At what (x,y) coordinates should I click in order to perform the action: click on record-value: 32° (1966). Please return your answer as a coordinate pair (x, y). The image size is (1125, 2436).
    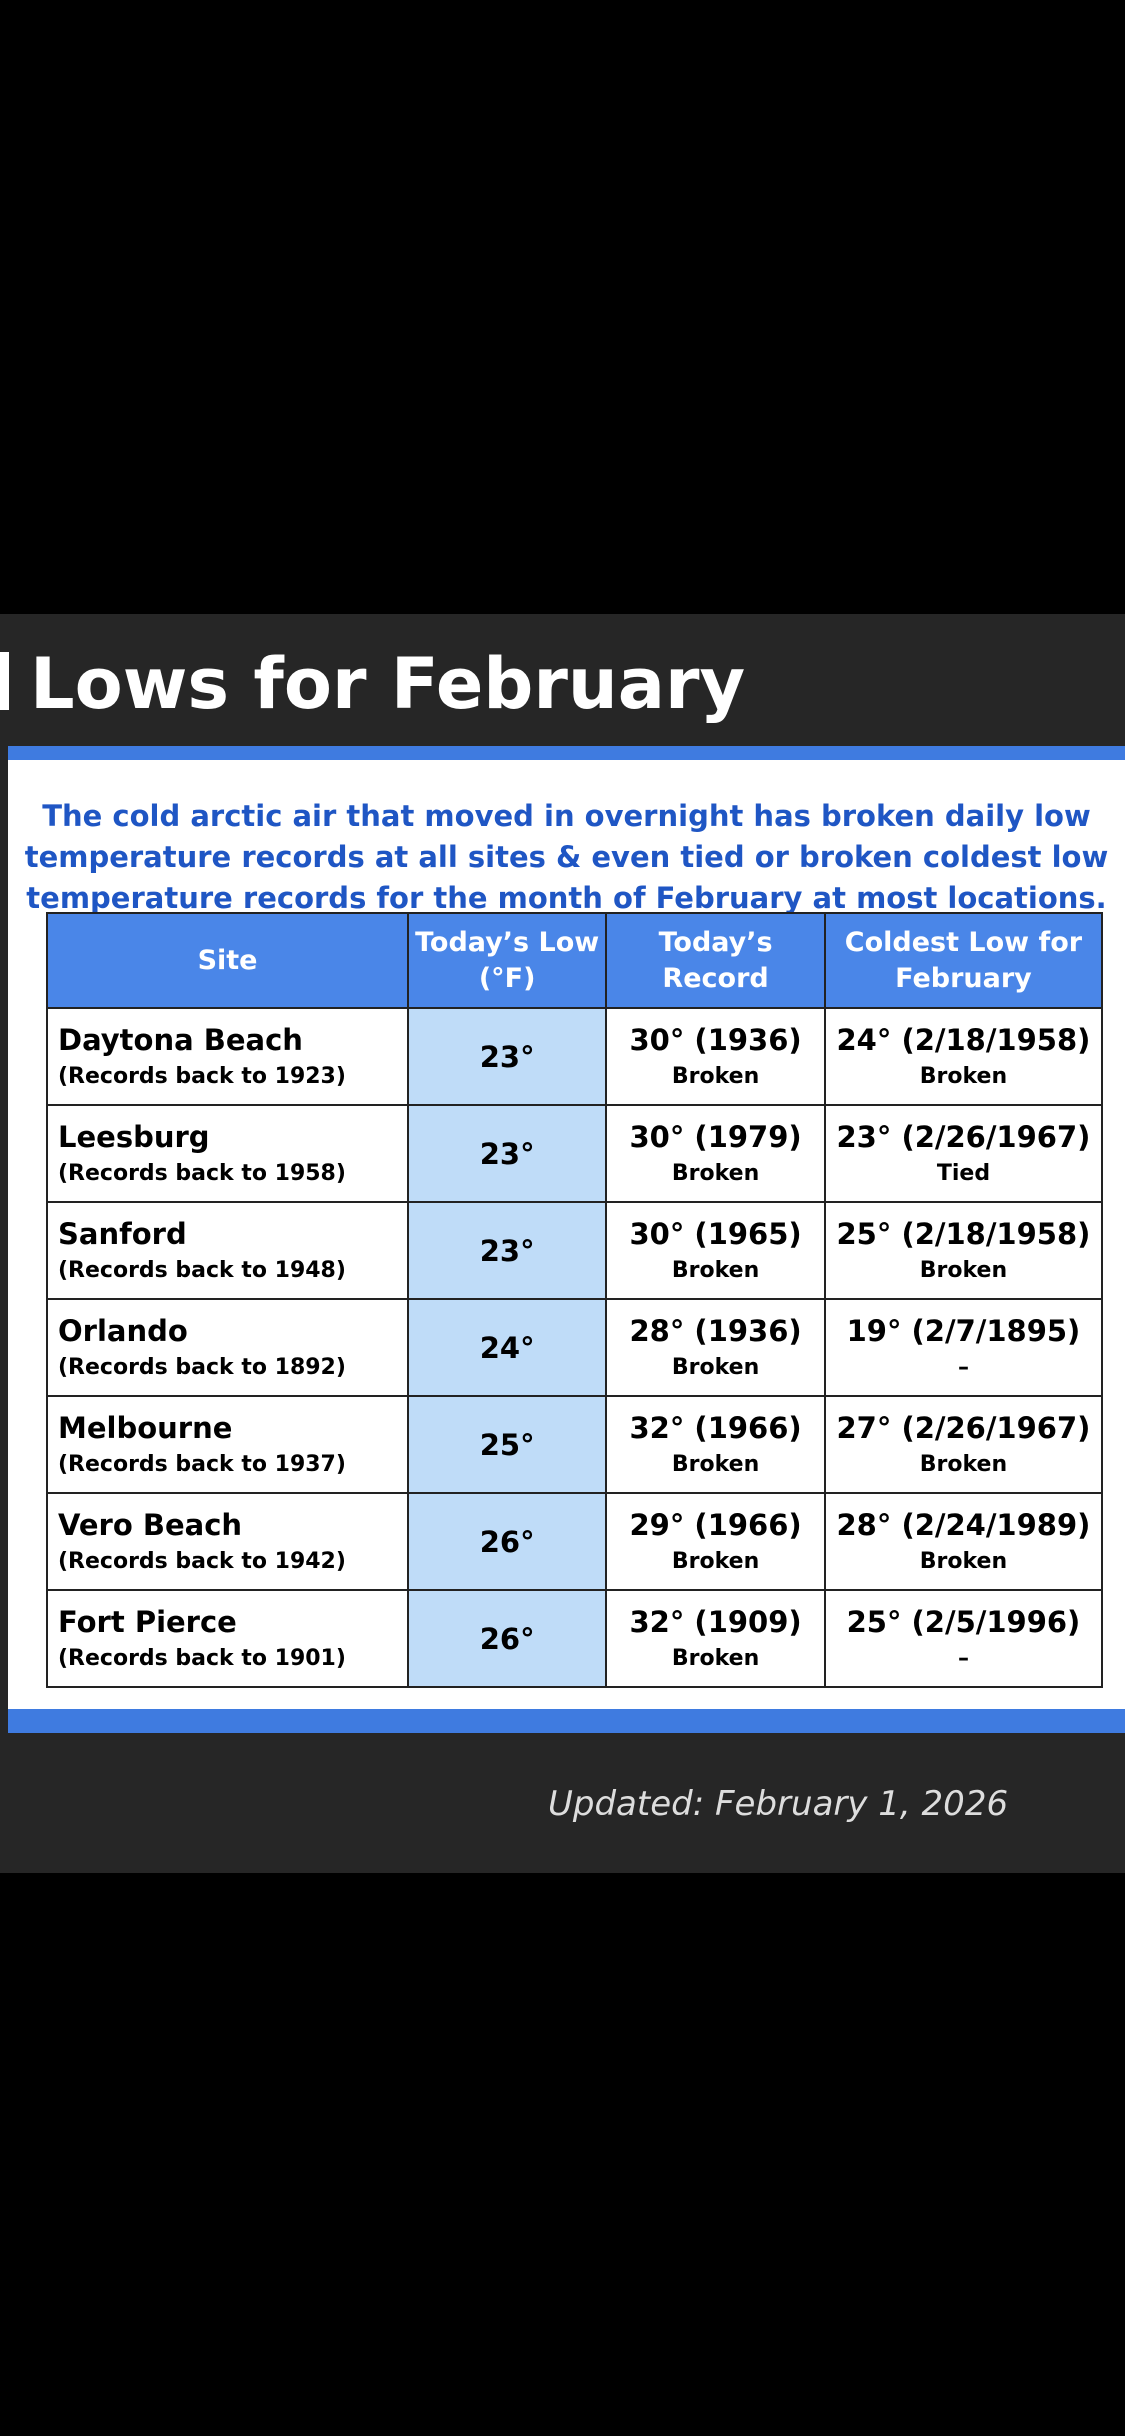
    Looking at the image, I should click on (715, 1427).